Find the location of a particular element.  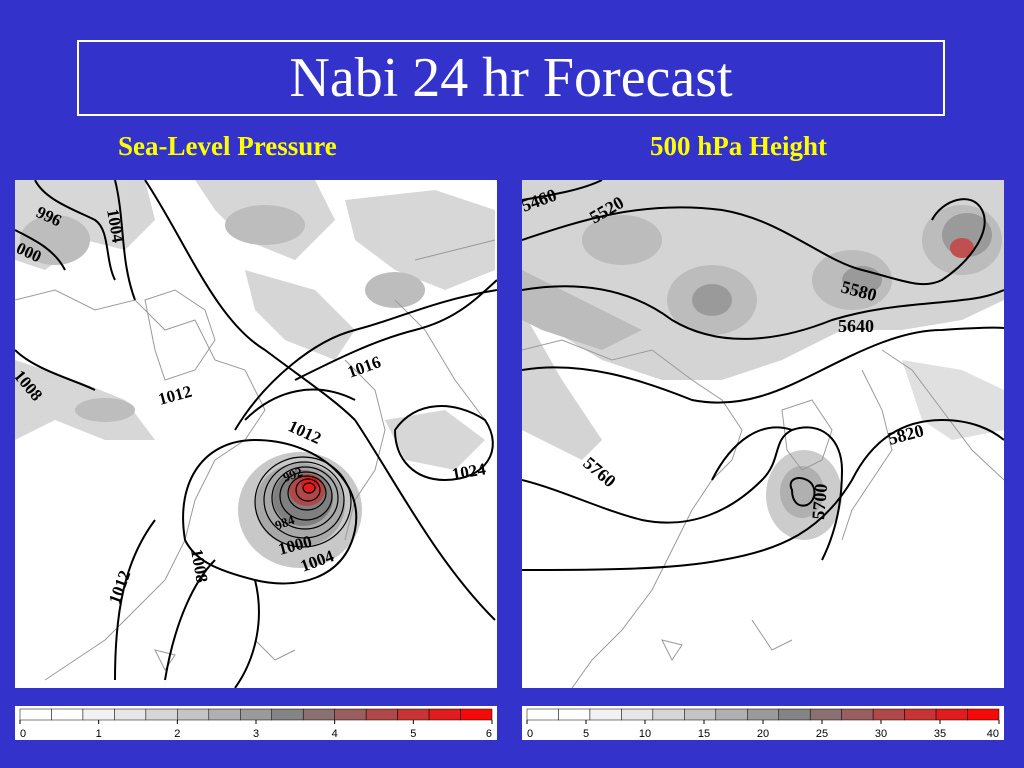

slp-colorbar: 0 1 2 3 4 5 6 is located at coordinates (256, 723).